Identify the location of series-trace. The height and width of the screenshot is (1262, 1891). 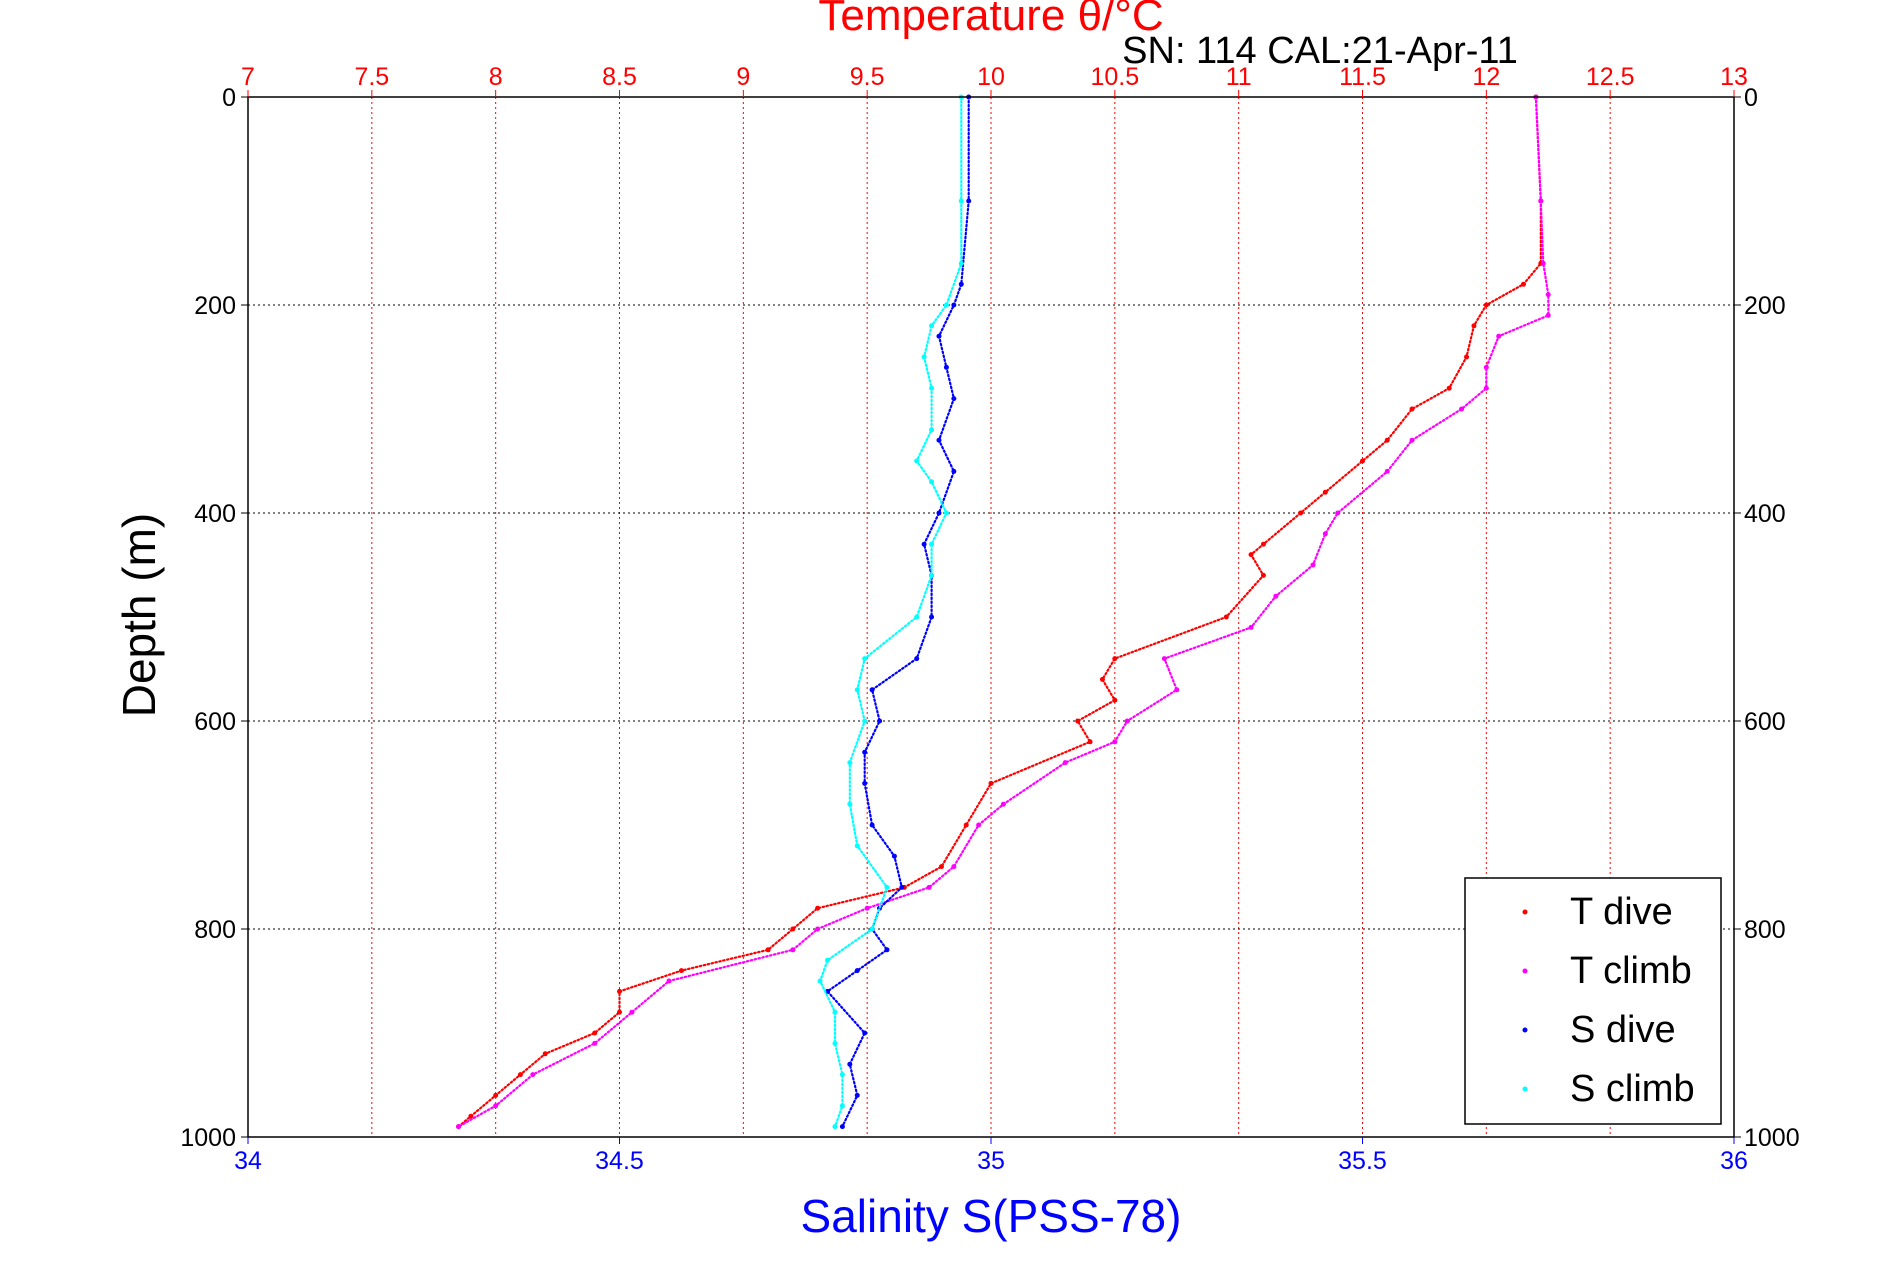
(897, 611).